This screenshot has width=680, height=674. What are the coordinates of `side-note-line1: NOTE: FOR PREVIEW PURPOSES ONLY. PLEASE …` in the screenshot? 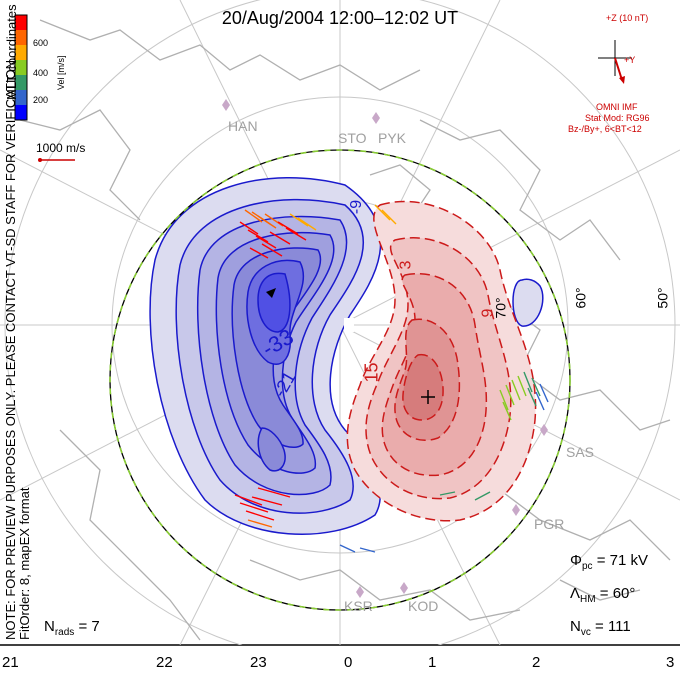 It's located at (10, 348).